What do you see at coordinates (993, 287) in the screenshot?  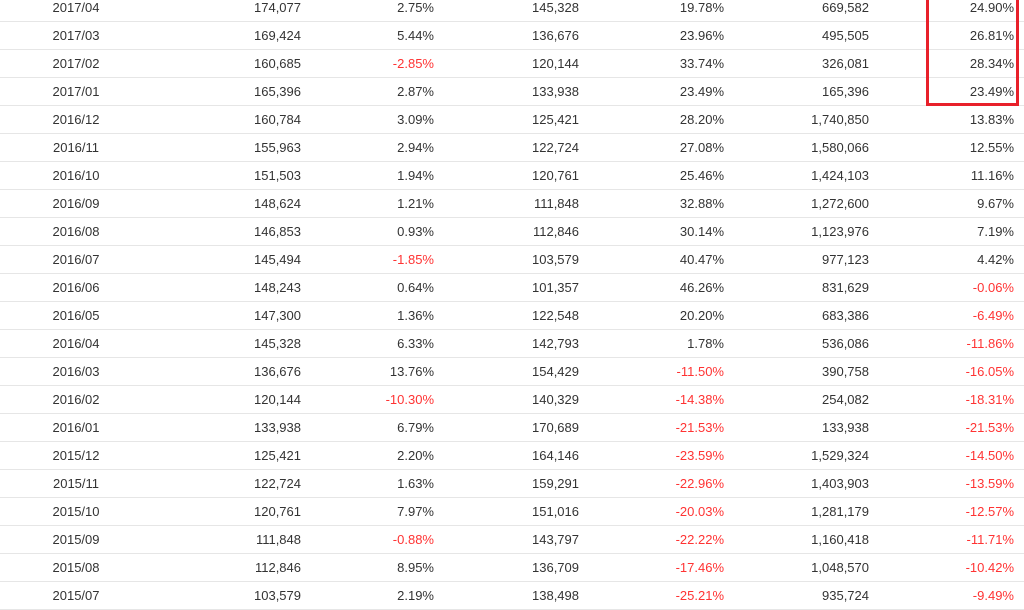 I see `cell-cumulative-change: -0.06%` at bounding box center [993, 287].